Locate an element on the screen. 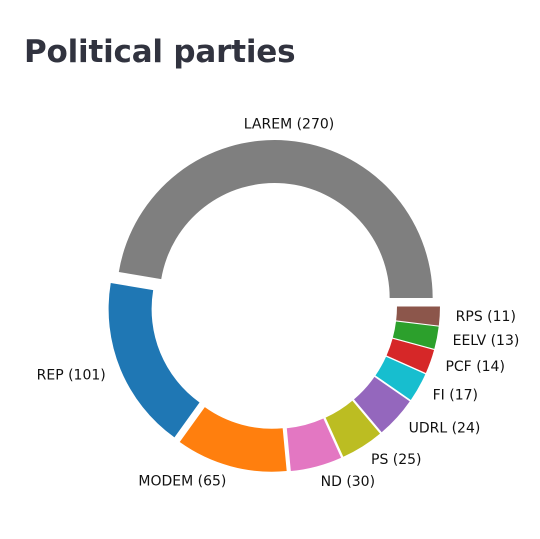  label-pcf: PCF (14) is located at coordinates (474, 367).